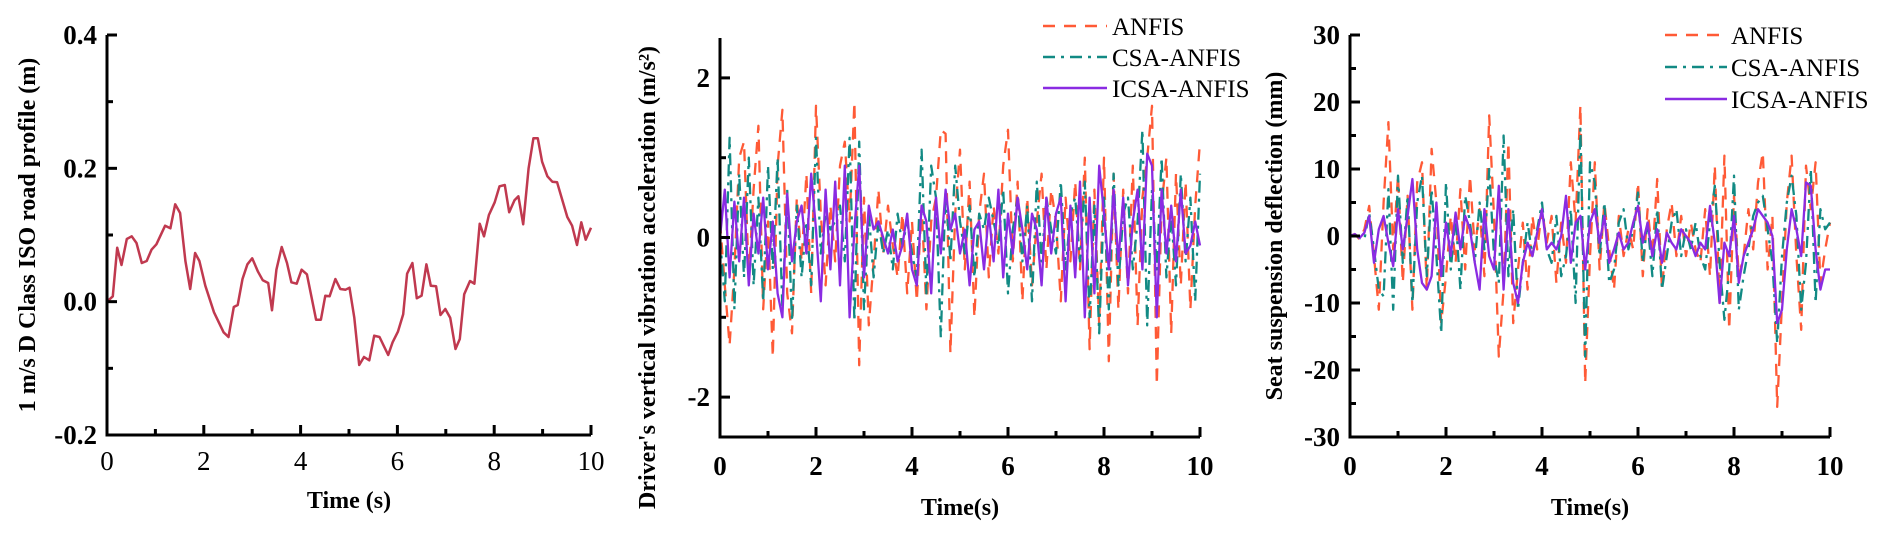 The height and width of the screenshot is (551, 1892). I want to click on x-axis-title: Time (s), so click(349, 501).